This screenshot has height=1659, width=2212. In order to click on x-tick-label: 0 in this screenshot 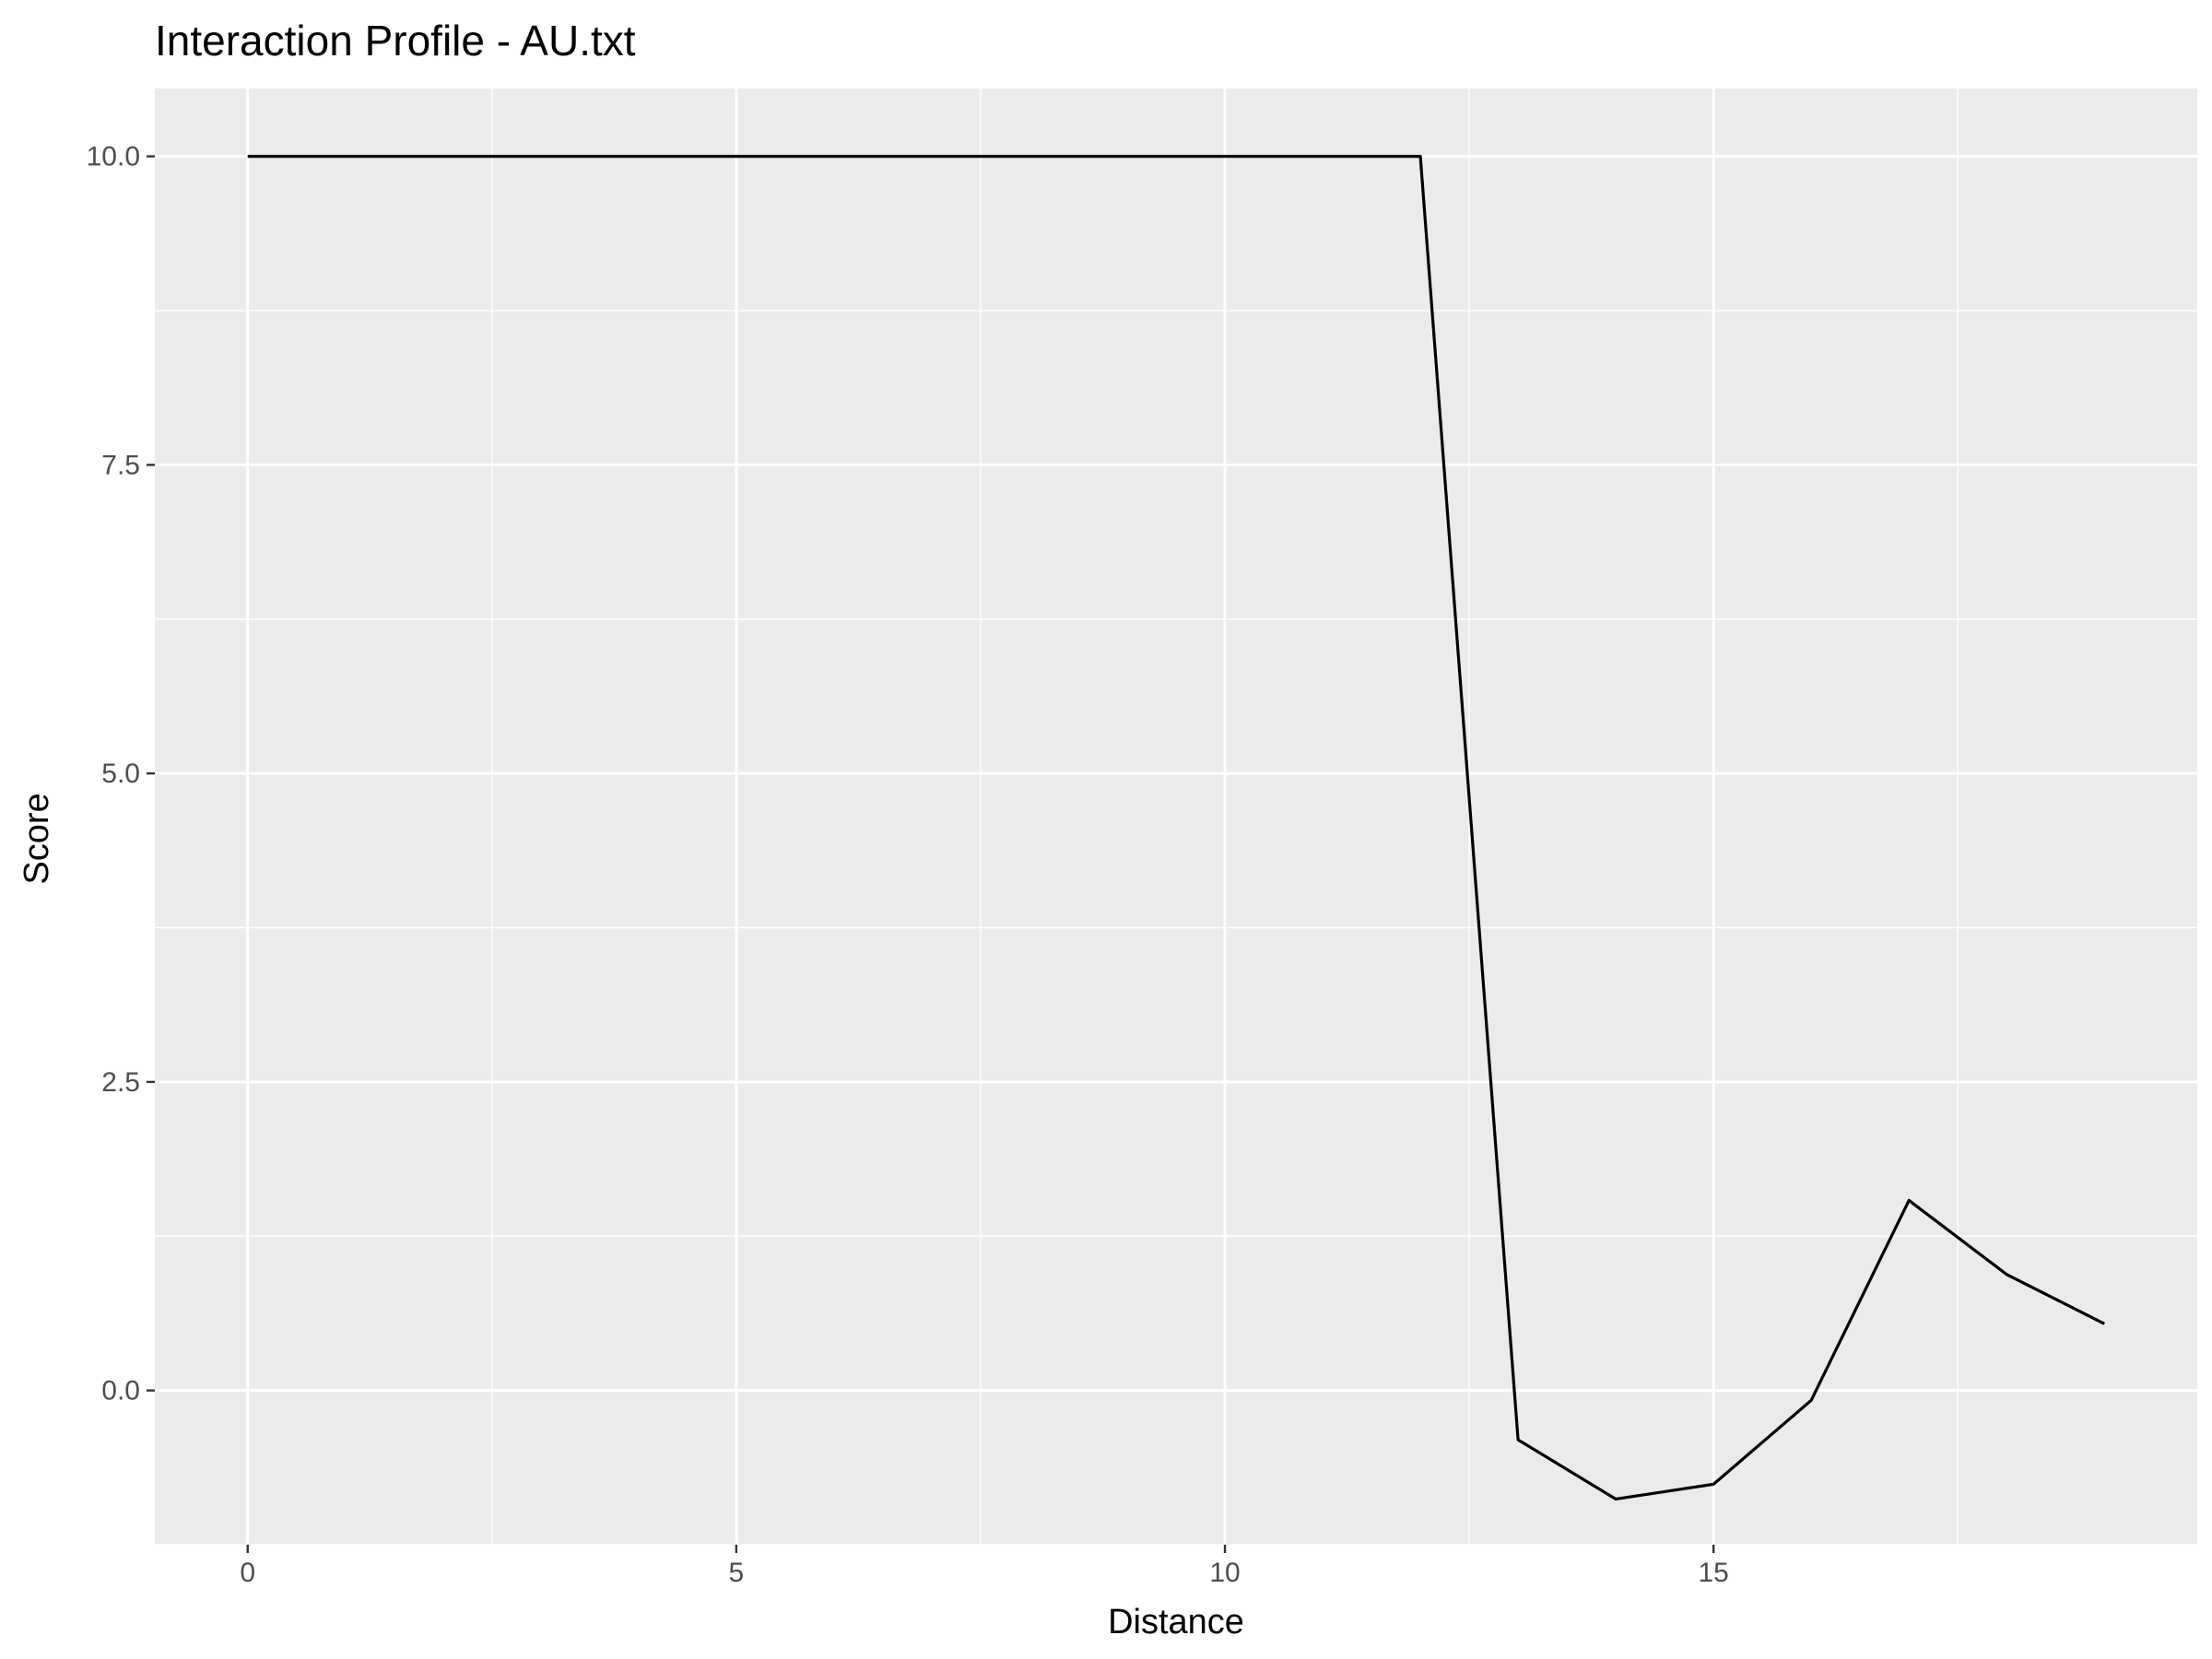, I will do `click(247, 1573)`.